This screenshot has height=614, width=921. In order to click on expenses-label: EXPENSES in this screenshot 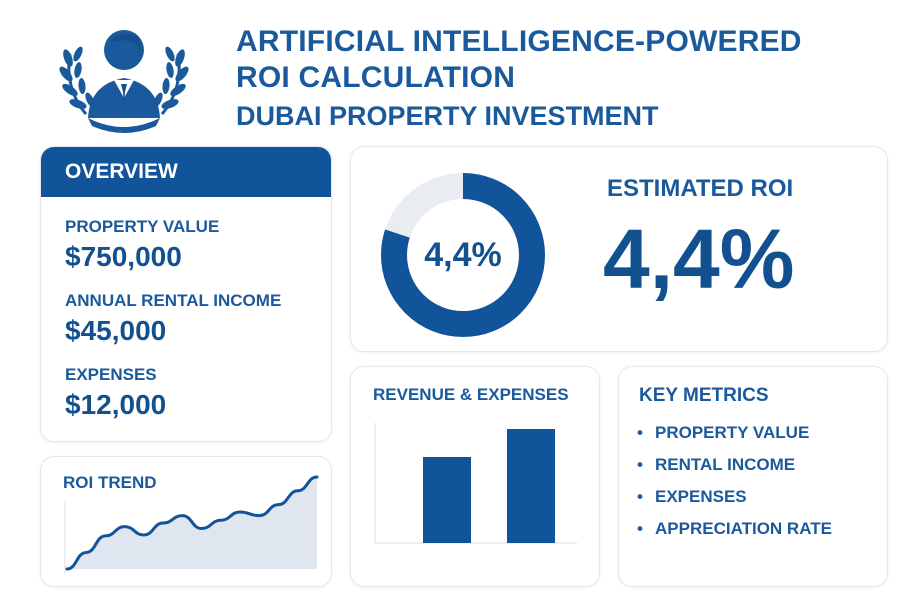, I will do `click(111, 374)`.